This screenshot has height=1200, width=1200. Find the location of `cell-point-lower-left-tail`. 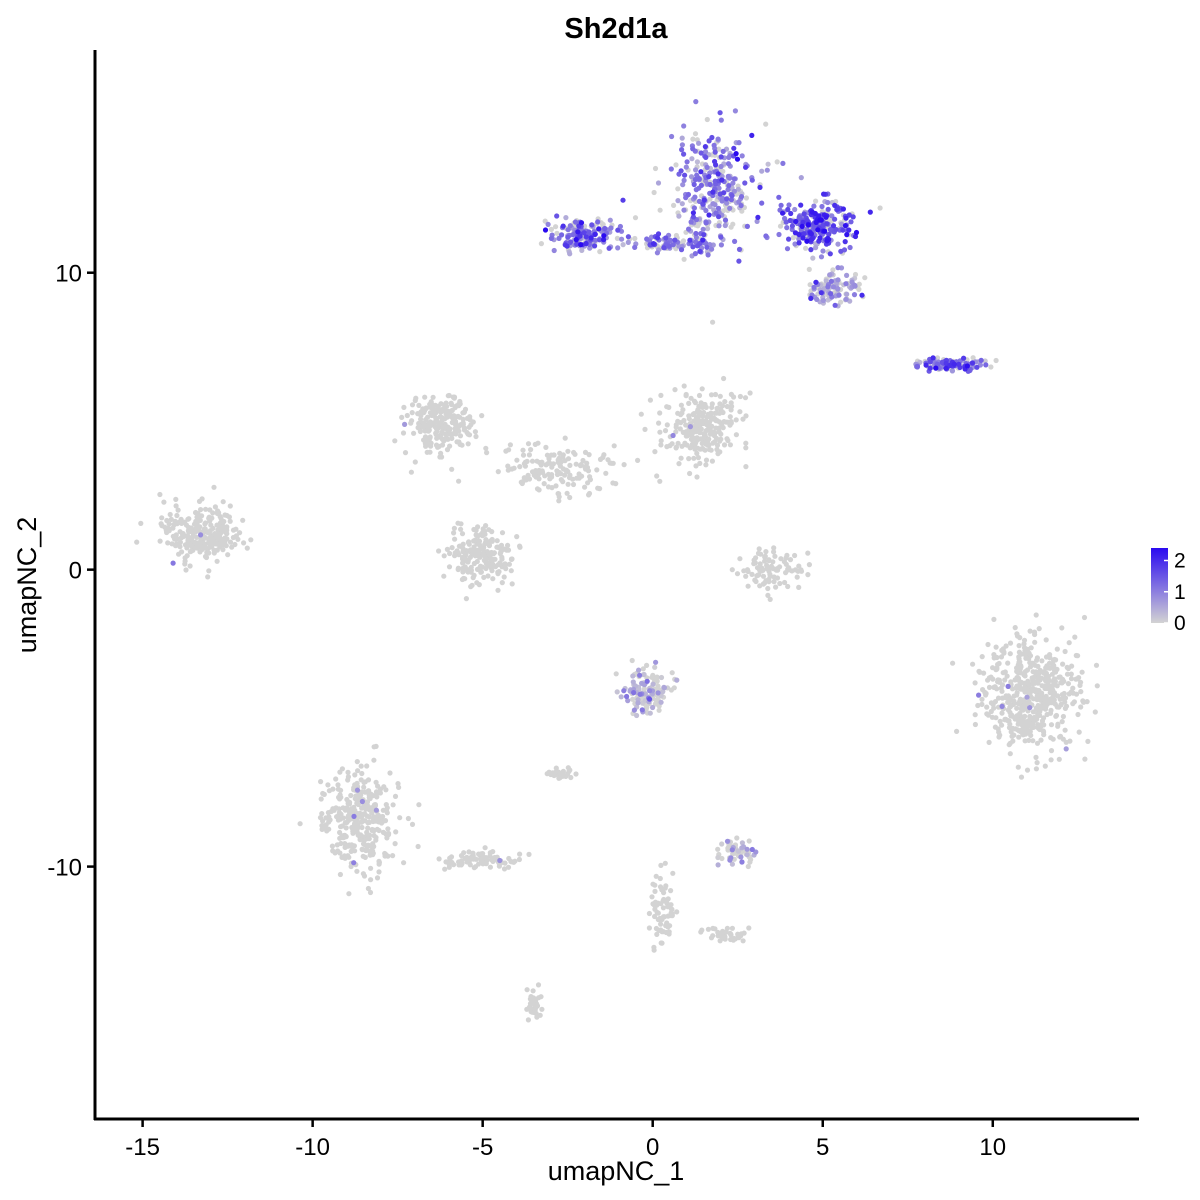

cell-point-lower-left-tail is located at coordinates (475, 867).